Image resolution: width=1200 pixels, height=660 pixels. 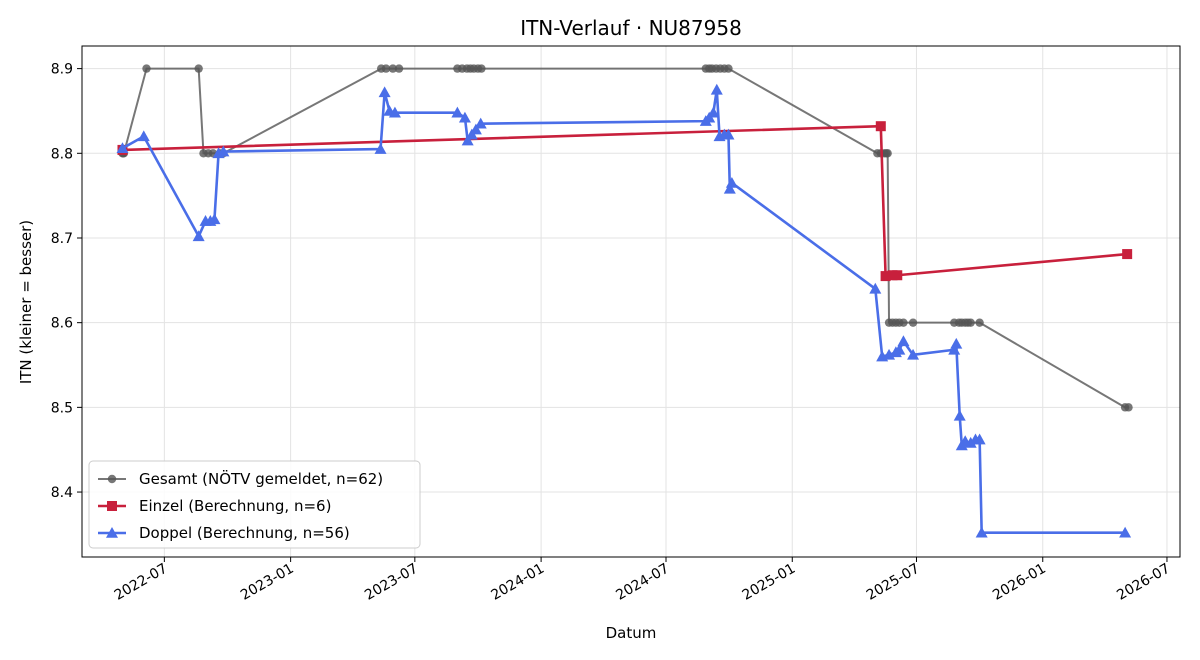 I want to click on legend-entry: Doppel (Berechnung, n=56), so click(x=224, y=533).